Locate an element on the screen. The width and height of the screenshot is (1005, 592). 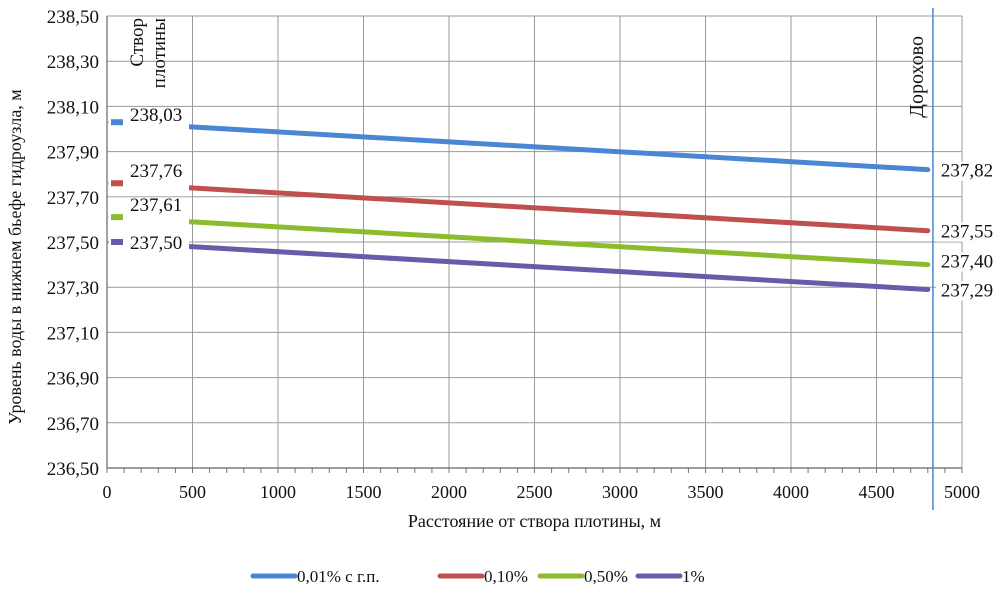
legend-label-1: 0,10% is located at coordinates (506, 576).